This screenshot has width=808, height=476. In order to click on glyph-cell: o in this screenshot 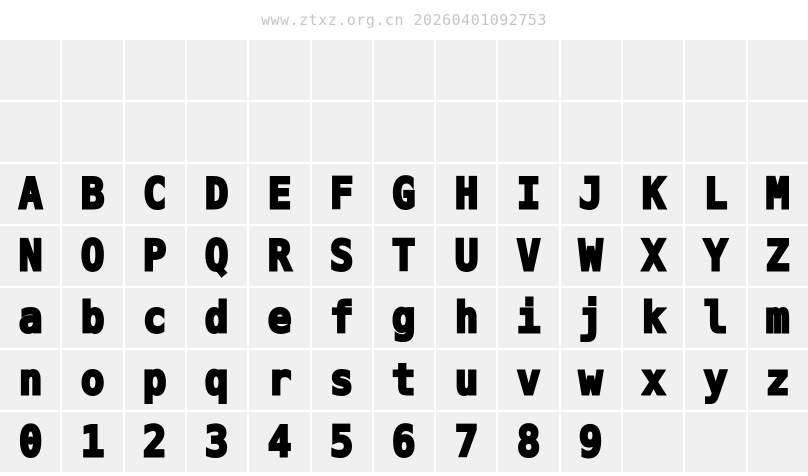, I will do `click(92, 380)`.